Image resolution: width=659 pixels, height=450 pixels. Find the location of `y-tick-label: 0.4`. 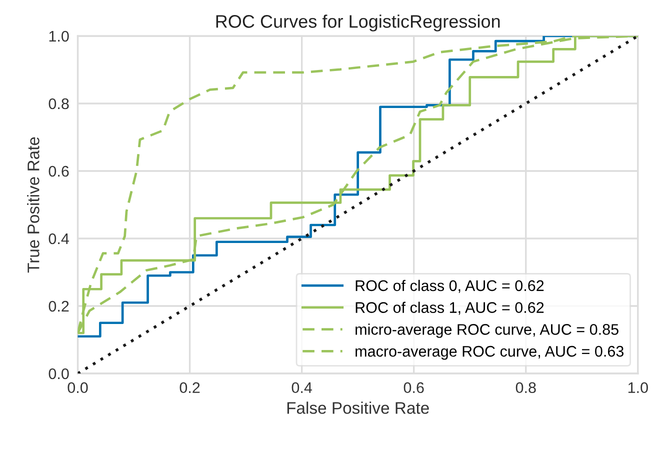

y-tick-label: 0.4 is located at coordinates (58, 238).